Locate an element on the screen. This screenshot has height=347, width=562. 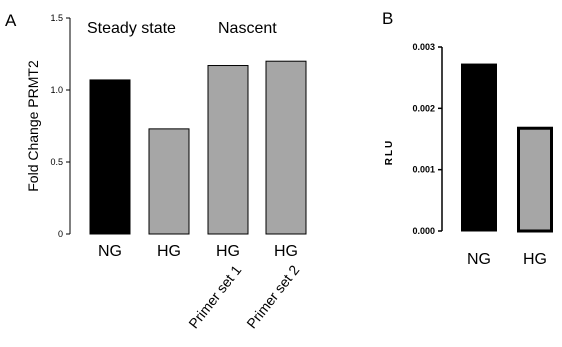
panel-b-y-tick-label: 0.000 is located at coordinates (423, 231).